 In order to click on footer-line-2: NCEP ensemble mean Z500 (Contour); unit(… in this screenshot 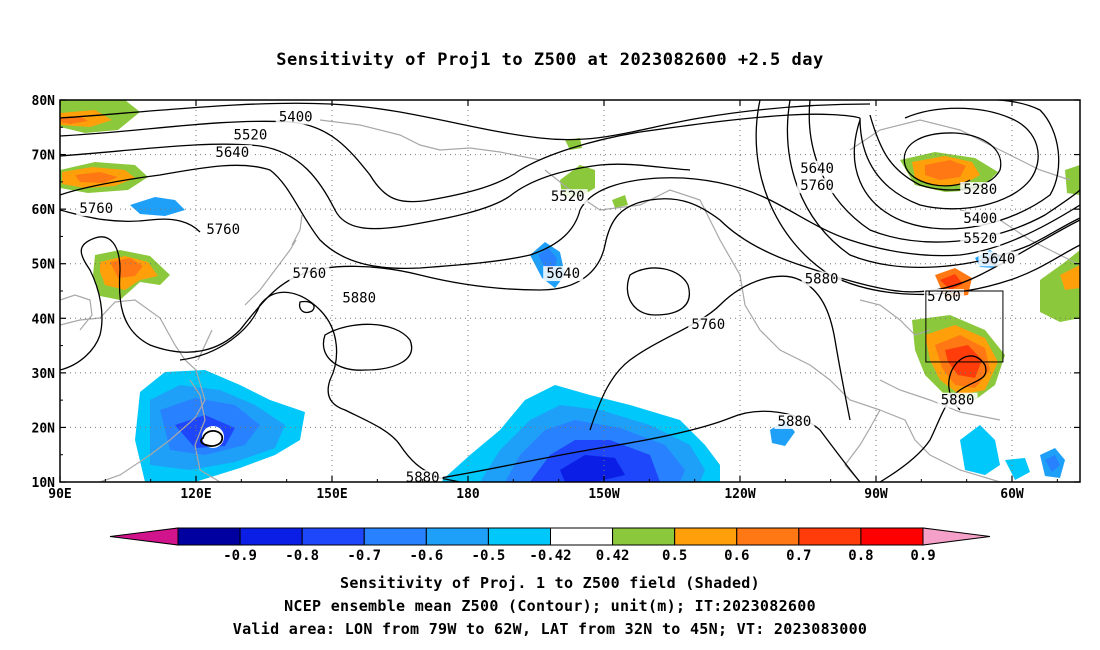, I will do `click(550, 606)`.